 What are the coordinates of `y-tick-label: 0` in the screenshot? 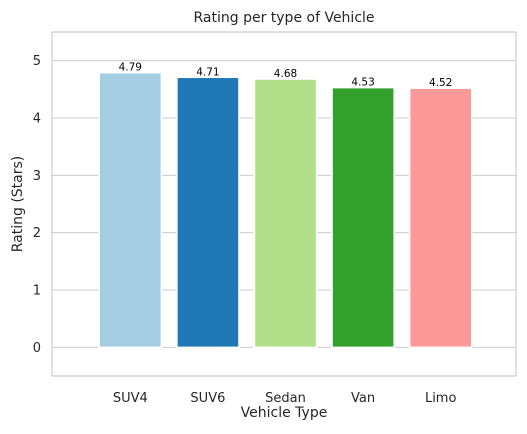 It's located at (37, 348).